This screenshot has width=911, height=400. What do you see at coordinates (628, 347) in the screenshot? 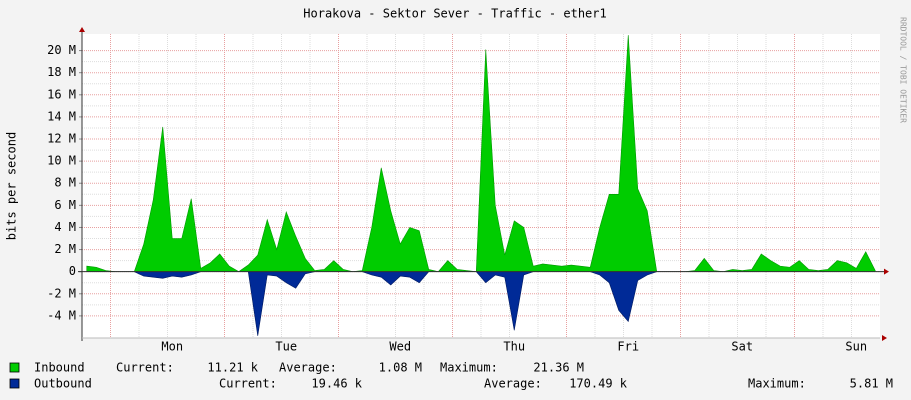
I see `x-tick-label: Fri` at bounding box center [628, 347].